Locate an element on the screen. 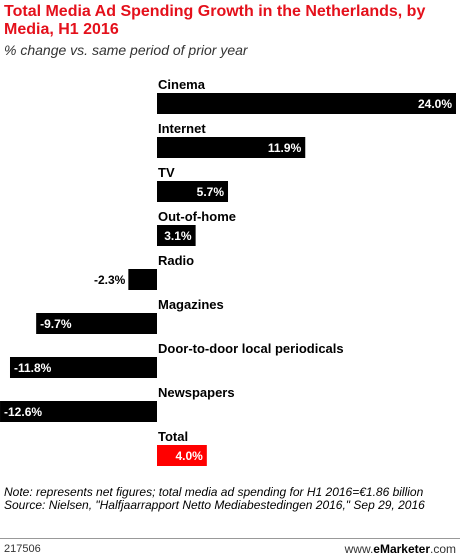 This screenshot has width=460, height=560. category-label-magazines: Magazines is located at coordinates (191, 304).